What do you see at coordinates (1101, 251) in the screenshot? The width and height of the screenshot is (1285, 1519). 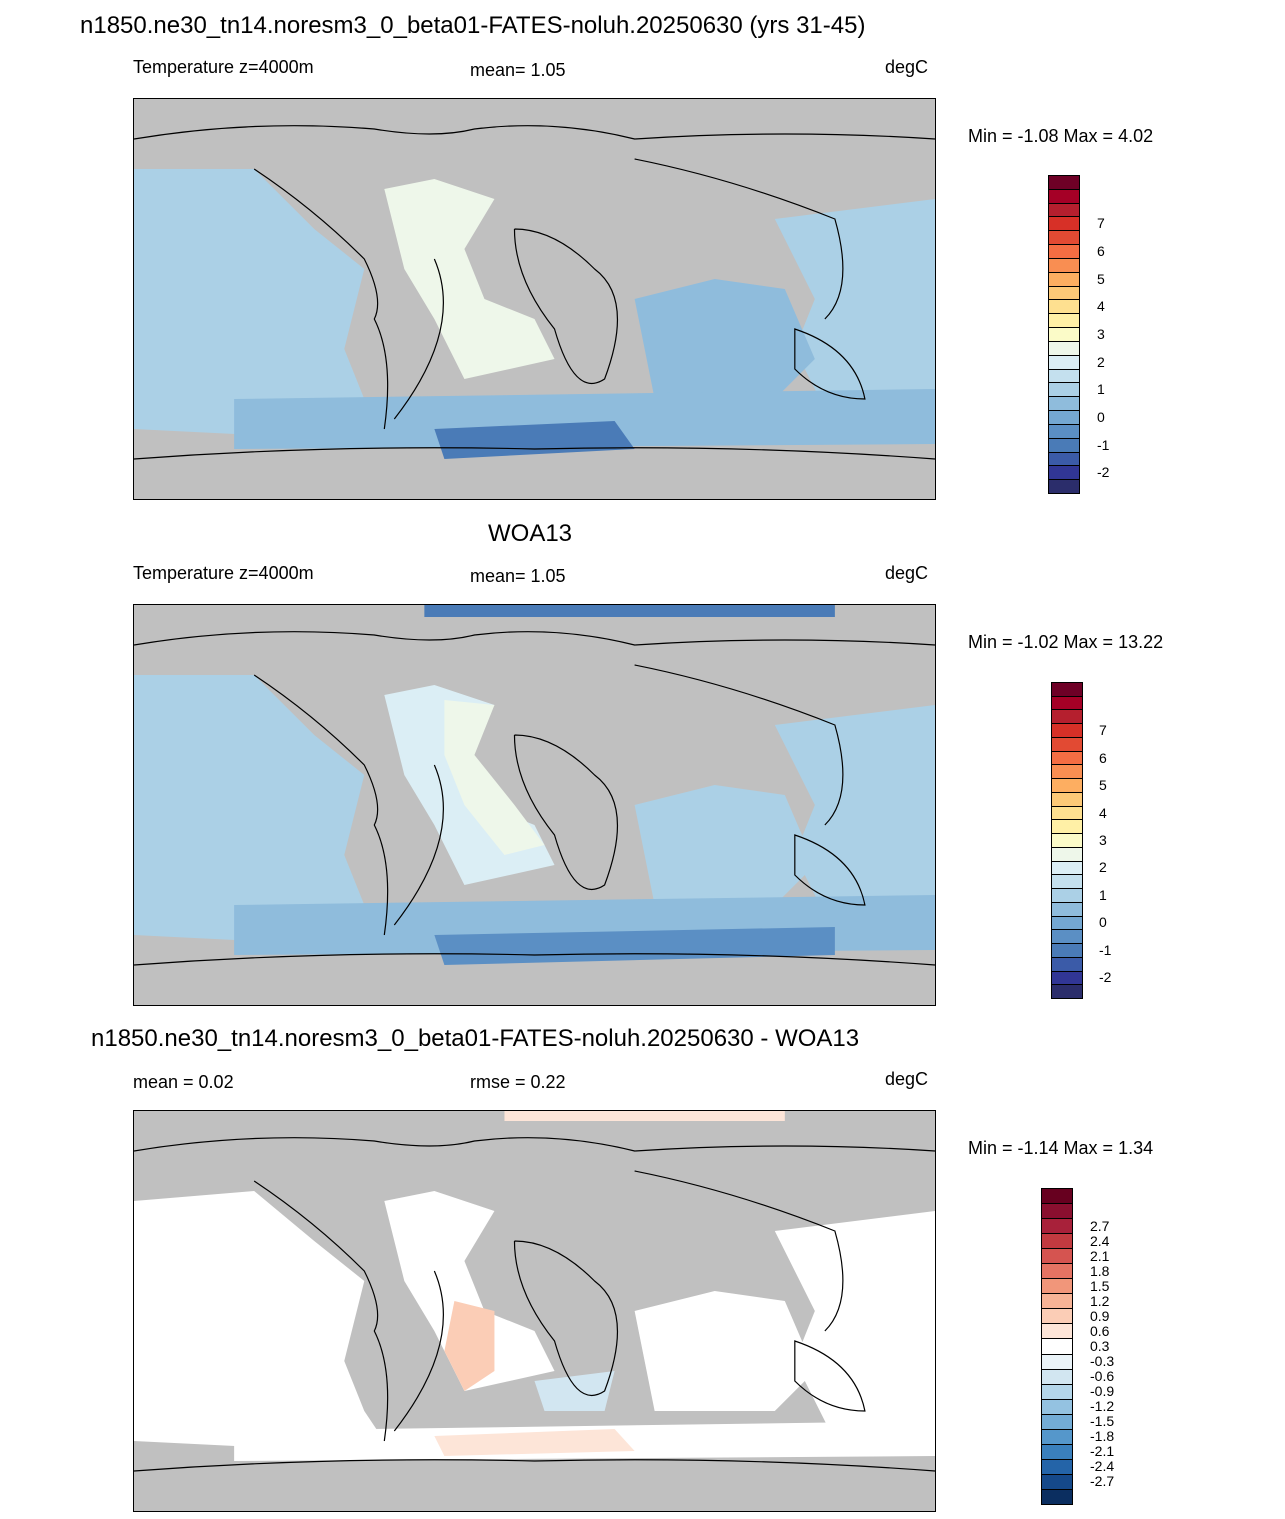 I see `colorbar-tick-label: 6` at bounding box center [1101, 251].